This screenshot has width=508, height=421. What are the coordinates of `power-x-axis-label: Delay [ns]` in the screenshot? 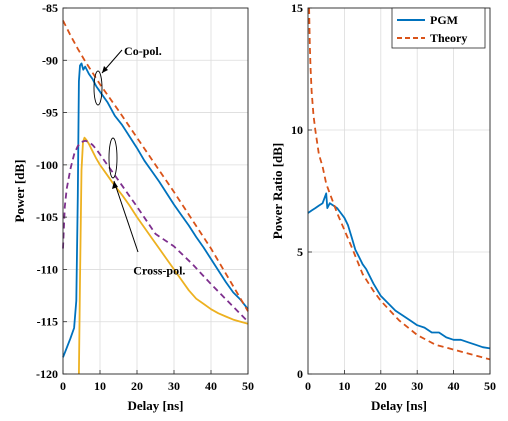 It's located at (156, 405).